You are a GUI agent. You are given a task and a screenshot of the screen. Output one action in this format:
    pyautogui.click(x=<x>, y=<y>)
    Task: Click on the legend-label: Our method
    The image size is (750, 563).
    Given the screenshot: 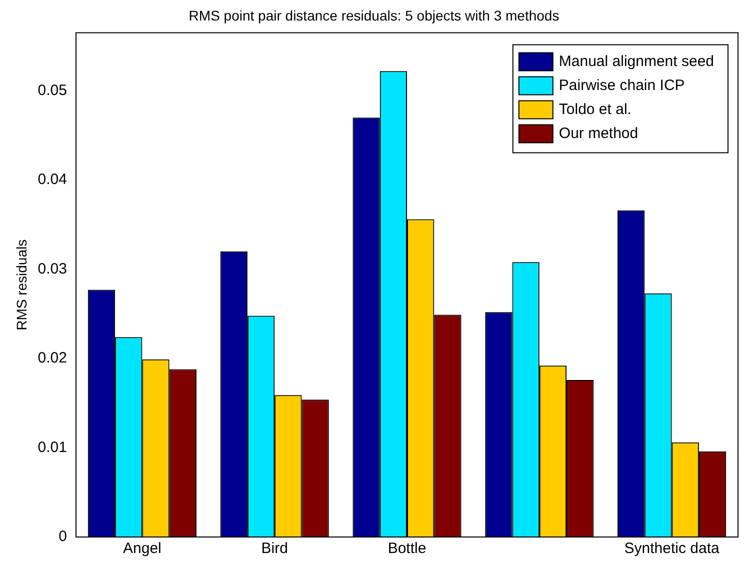 What is the action you would take?
    pyautogui.click(x=598, y=133)
    